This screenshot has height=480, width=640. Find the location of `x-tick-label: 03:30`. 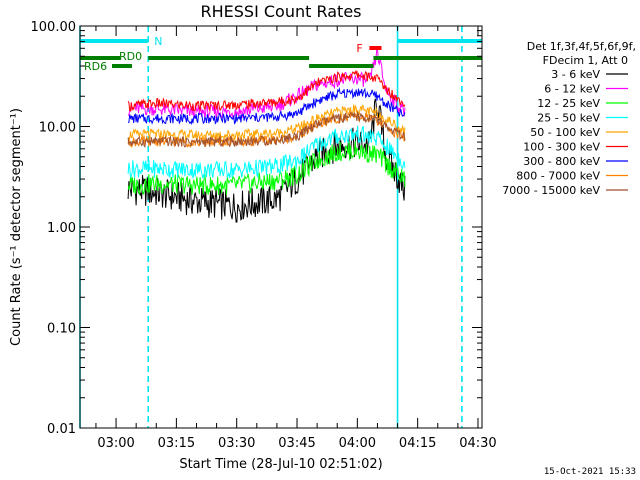

x-tick-label: 03:30 is located at coordinates (236, 443).